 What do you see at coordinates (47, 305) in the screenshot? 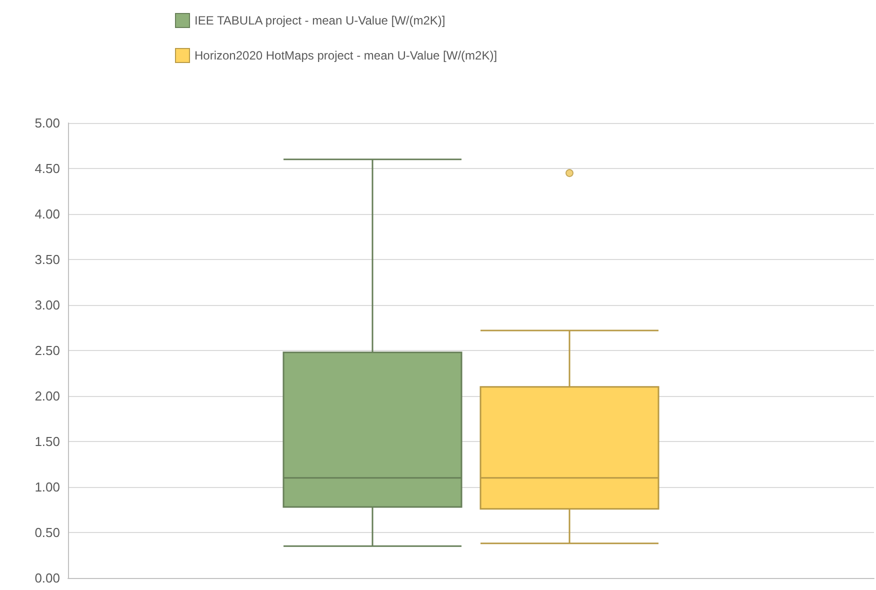
I see `y-tick-label: 3.00` at bounding box center [47, 305].